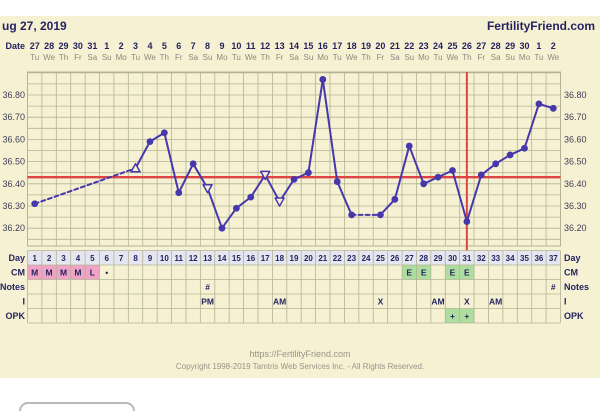  What do you see at coordinates (207, 46) in the screenshot?
I see `date-cell: 8` at bounding box center [207, 46].